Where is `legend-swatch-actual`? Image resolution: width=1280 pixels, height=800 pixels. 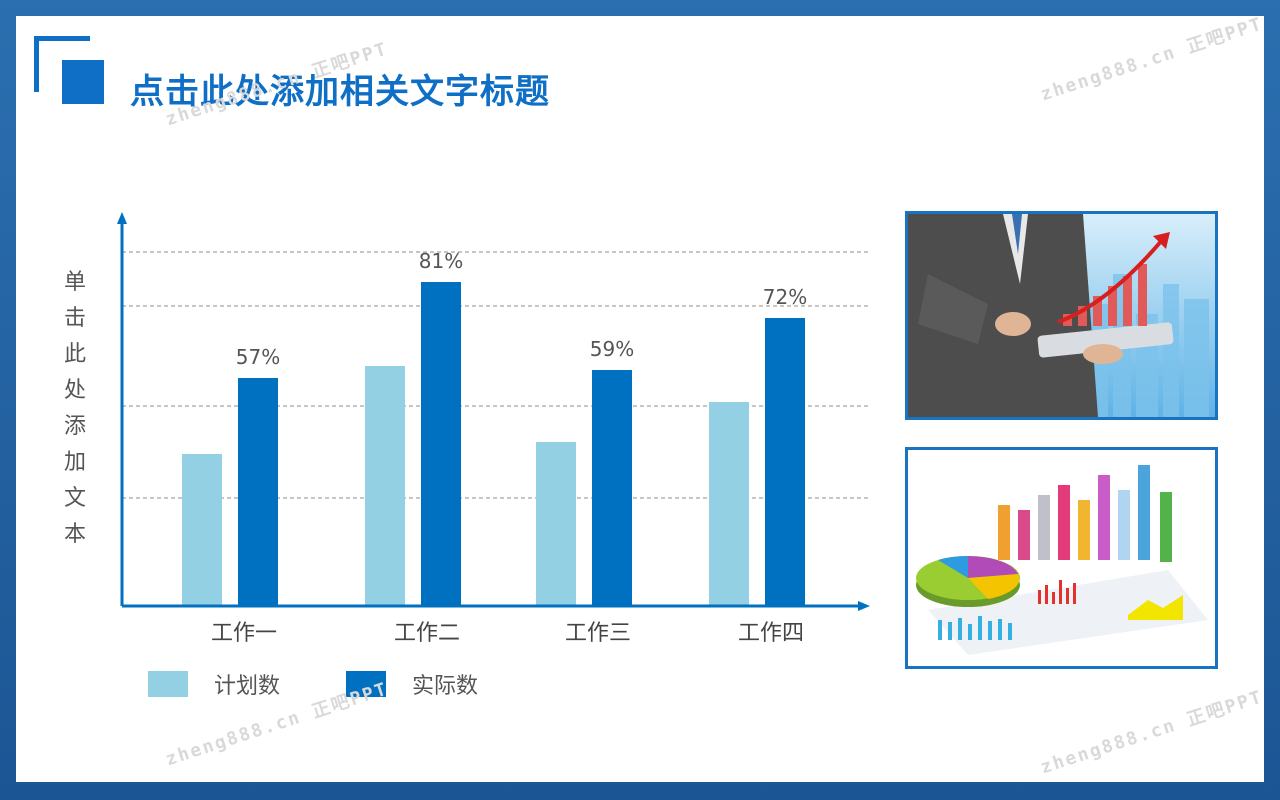 legend-swatch-actual is located at coordinates (366, 684).